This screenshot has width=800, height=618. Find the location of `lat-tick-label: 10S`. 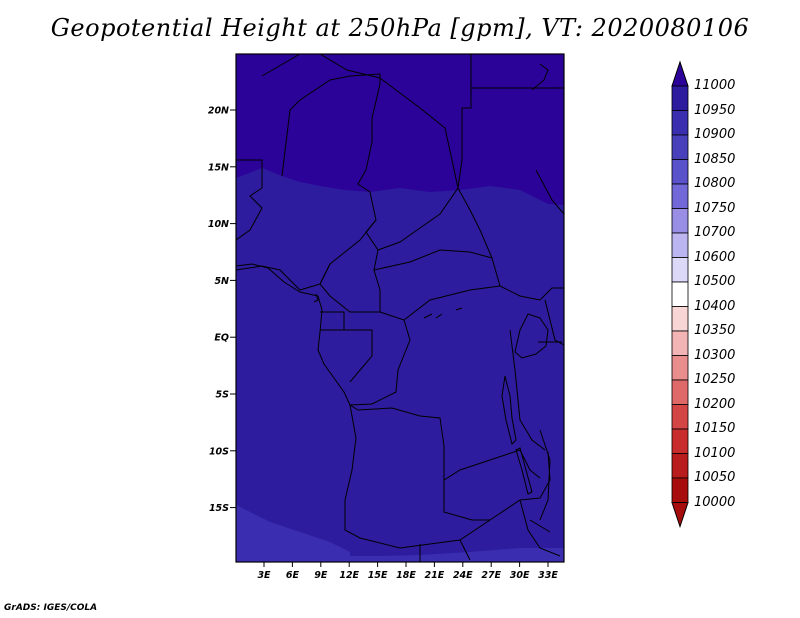

lat-tick-label: 10S is located at coordinates (219, 451).